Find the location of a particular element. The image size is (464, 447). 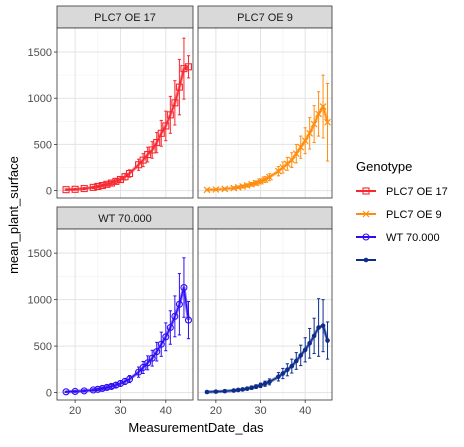

y-tick-label: 1000 is located at coordinates (40, 99).